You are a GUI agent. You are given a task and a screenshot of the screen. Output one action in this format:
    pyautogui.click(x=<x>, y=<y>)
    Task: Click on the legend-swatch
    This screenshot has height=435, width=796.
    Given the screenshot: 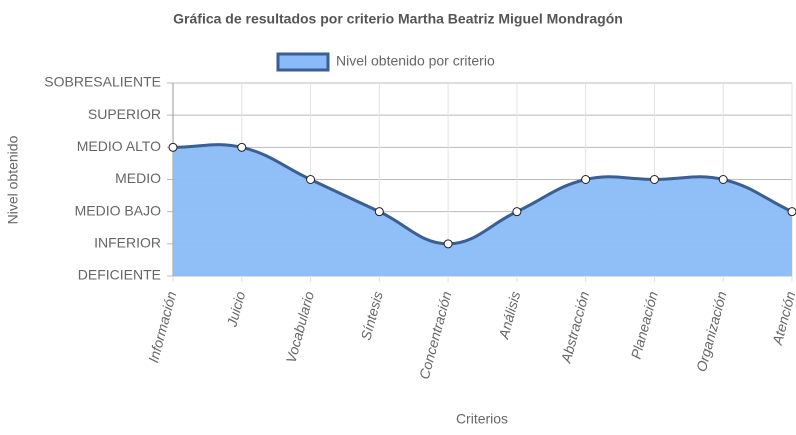 What is the action you would take?
    pyautogui.click(x=303, y=62)
    